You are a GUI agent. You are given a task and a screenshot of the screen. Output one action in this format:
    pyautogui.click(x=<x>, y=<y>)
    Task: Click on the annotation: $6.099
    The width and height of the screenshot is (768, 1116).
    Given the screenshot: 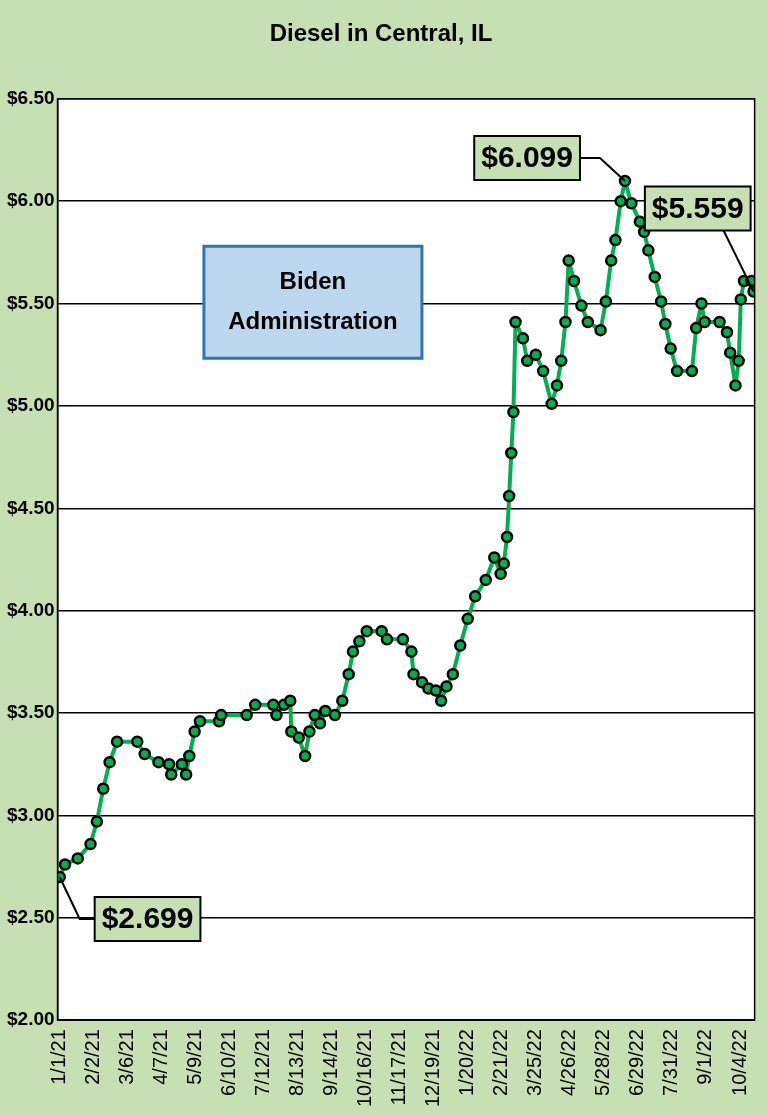 What is the action you would take?
    pyautogui.click(x=527, y=157)
    